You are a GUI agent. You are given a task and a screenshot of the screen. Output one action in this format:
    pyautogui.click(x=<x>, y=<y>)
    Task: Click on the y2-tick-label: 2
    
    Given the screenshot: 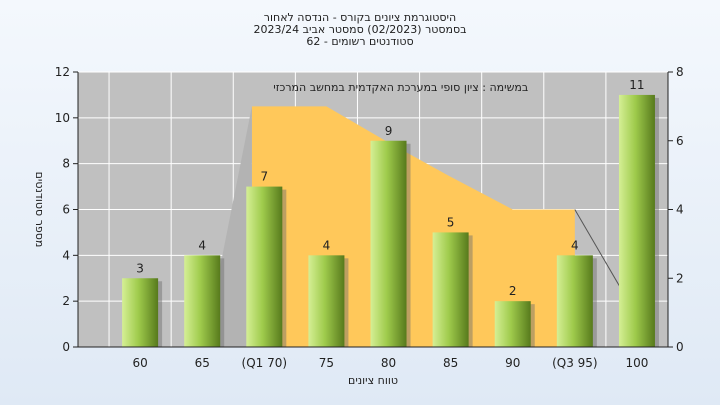 What is the action you would take?
    pyautogui.click(x=680, y=278)
    